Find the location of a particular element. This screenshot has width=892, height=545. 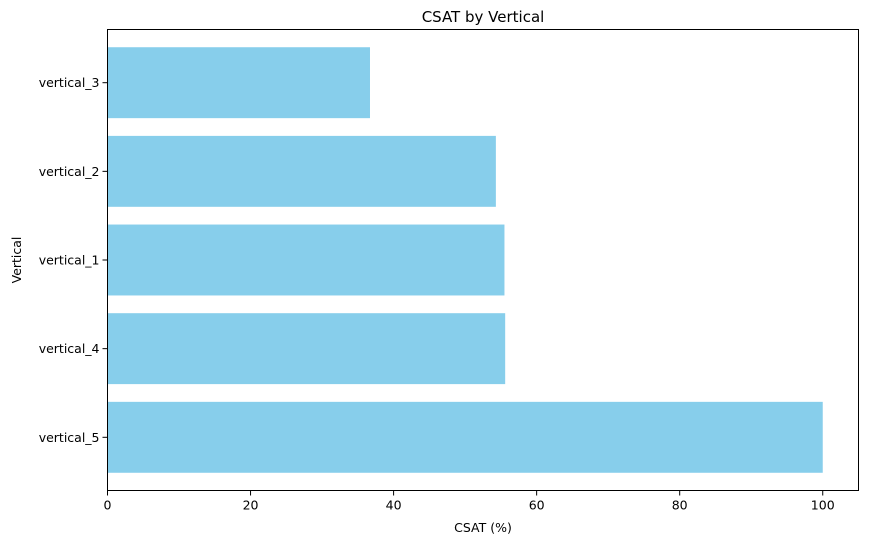

x-axis-label: CSAT (%) is located at coordinates (483, 527).